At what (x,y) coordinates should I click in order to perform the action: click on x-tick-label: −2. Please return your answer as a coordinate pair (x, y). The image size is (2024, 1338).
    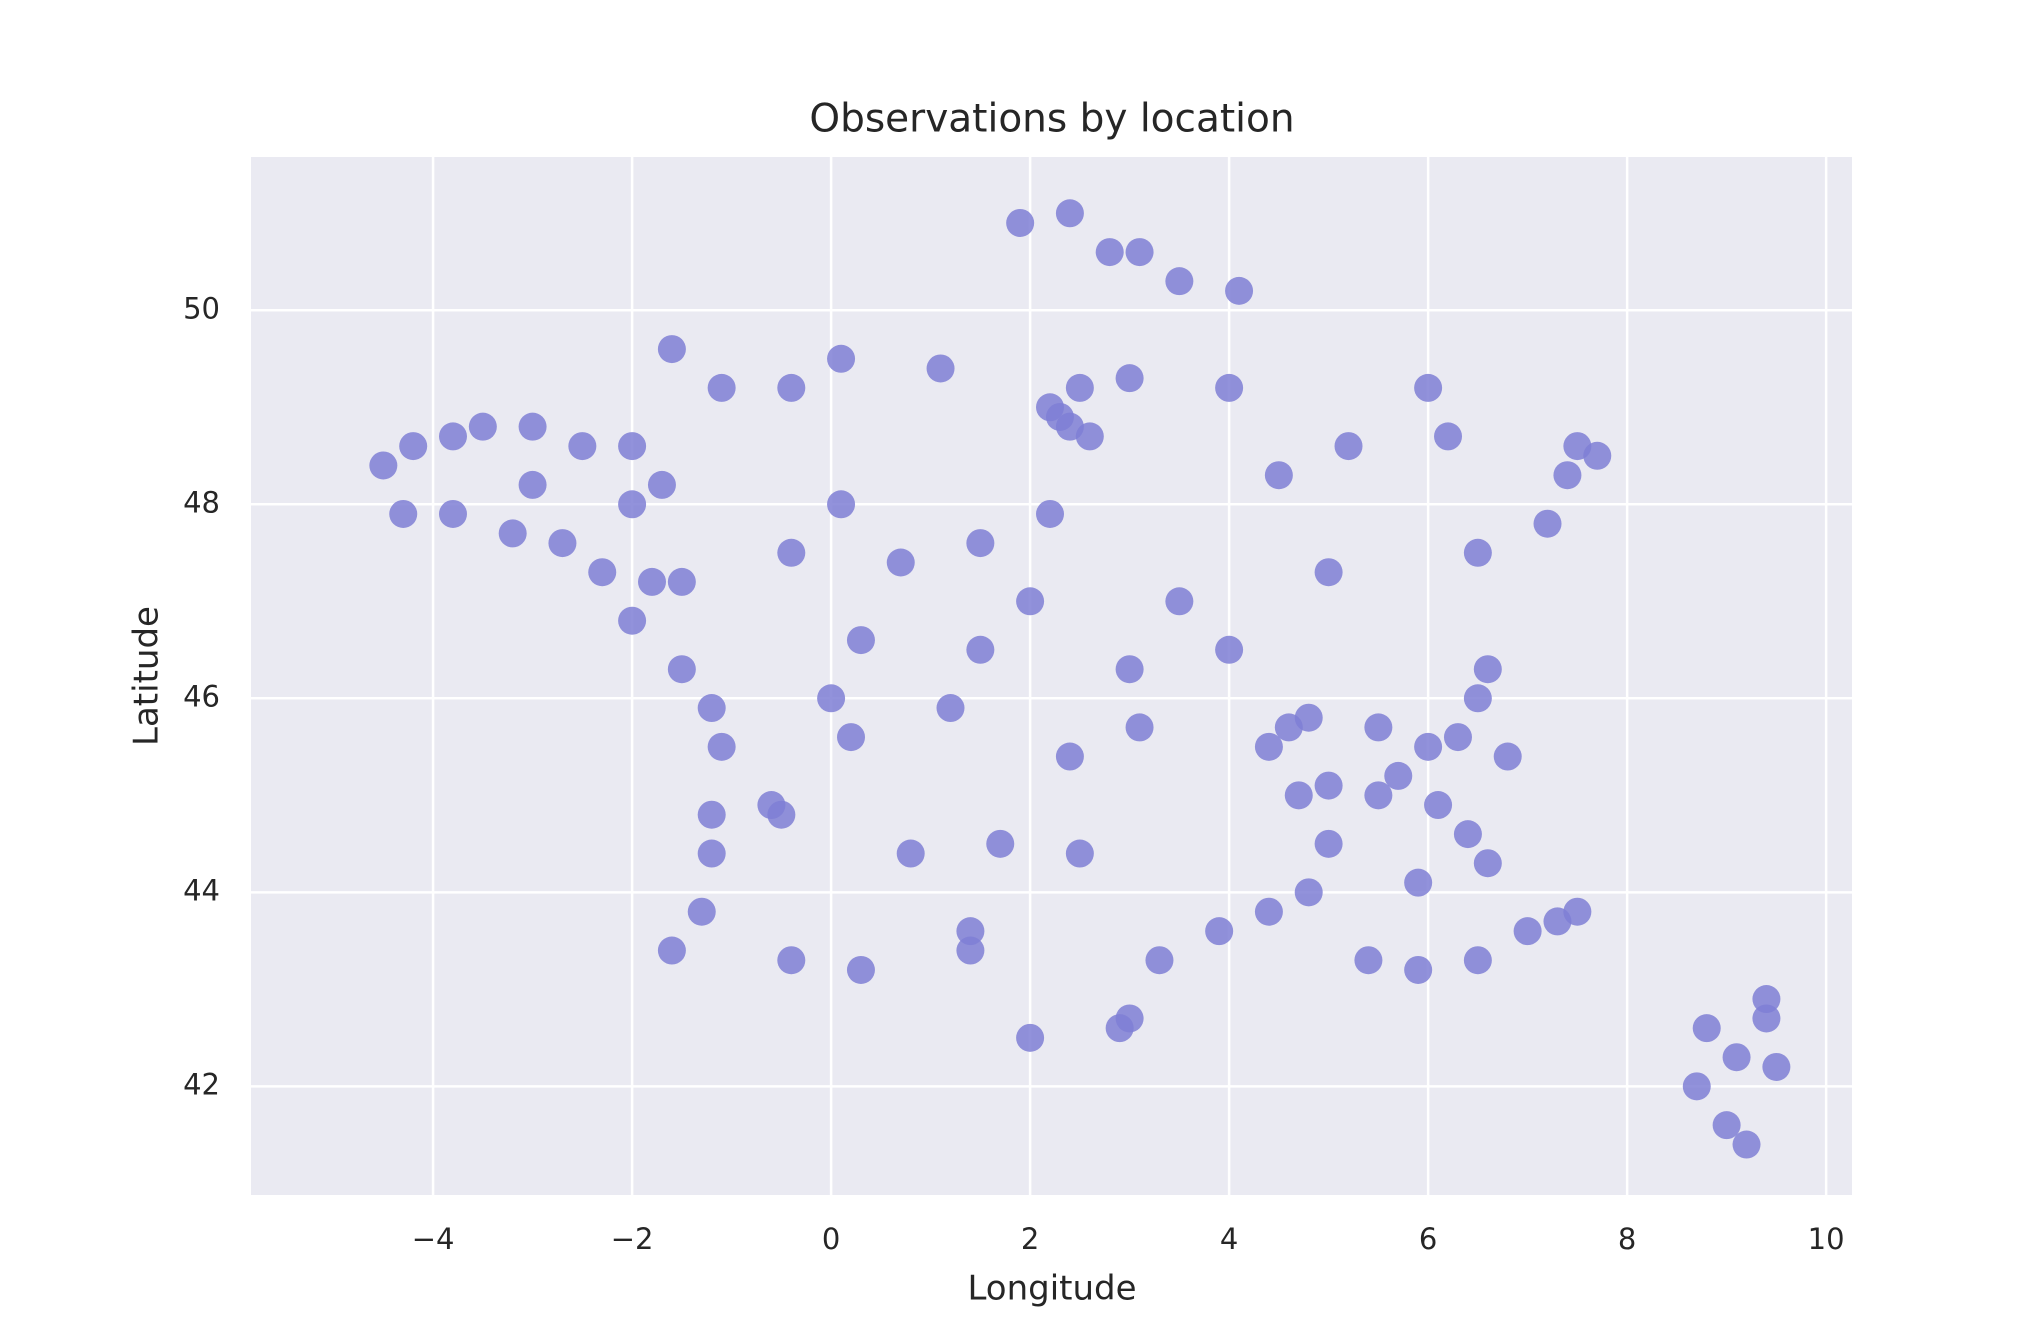
    Looking at the image, I should click on (632, 1239).